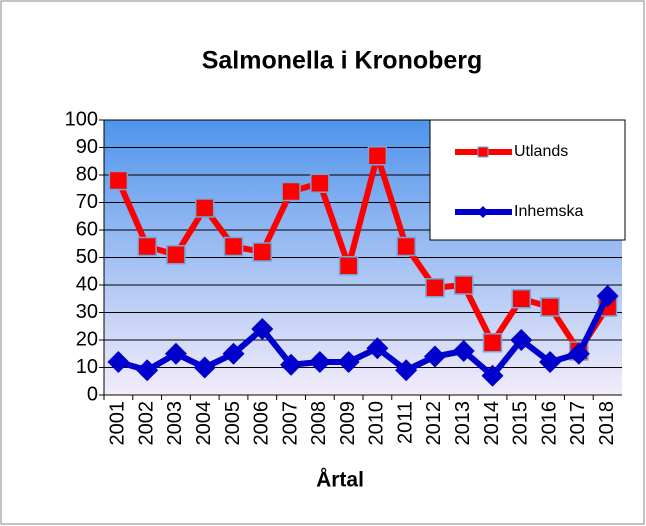 The width and height of the screenshot is (646, 526). What do you see at coordinates (87, 174) in the screenshot?
I see `y-tick-label: 80` at bounding box center [87, 174].